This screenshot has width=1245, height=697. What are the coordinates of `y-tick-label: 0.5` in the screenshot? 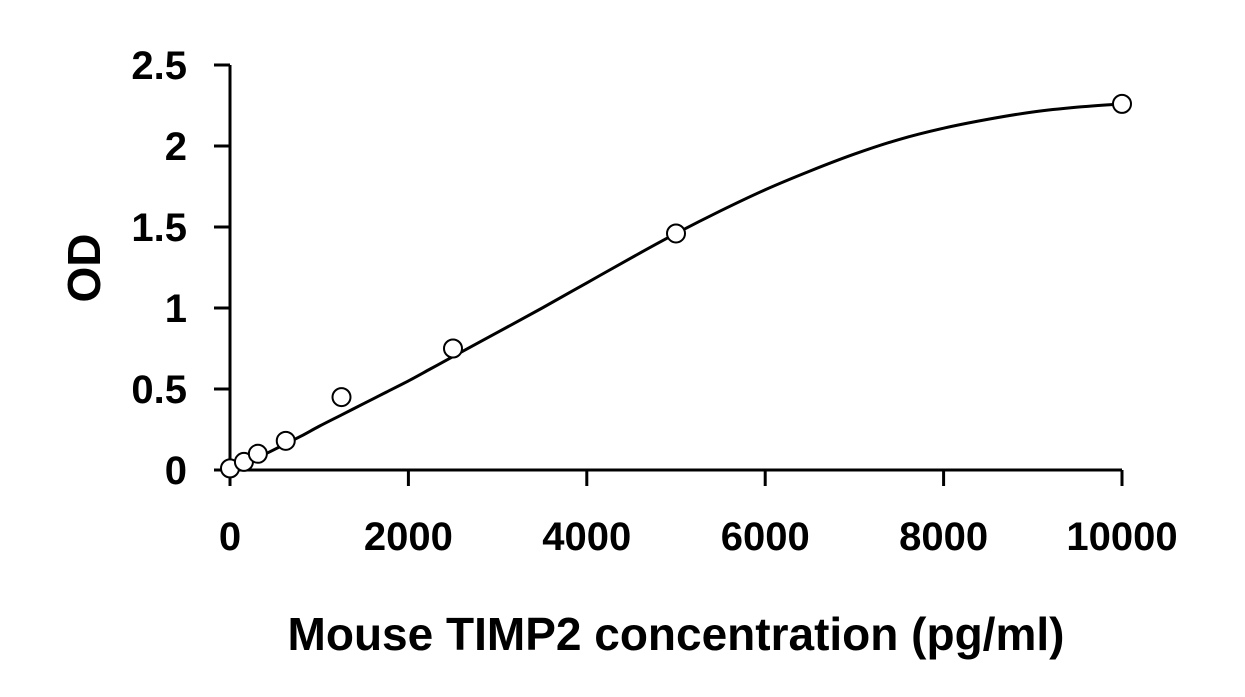 It's located at (159, 390).